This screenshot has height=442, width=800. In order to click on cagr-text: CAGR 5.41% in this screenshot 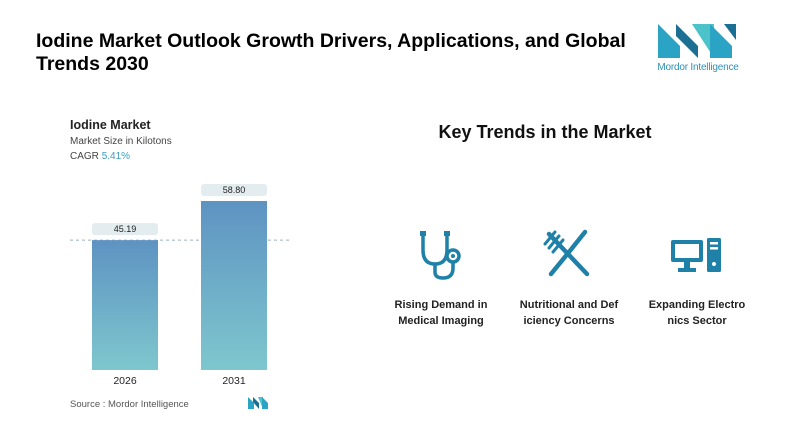, I will do `click(100, 156)`.